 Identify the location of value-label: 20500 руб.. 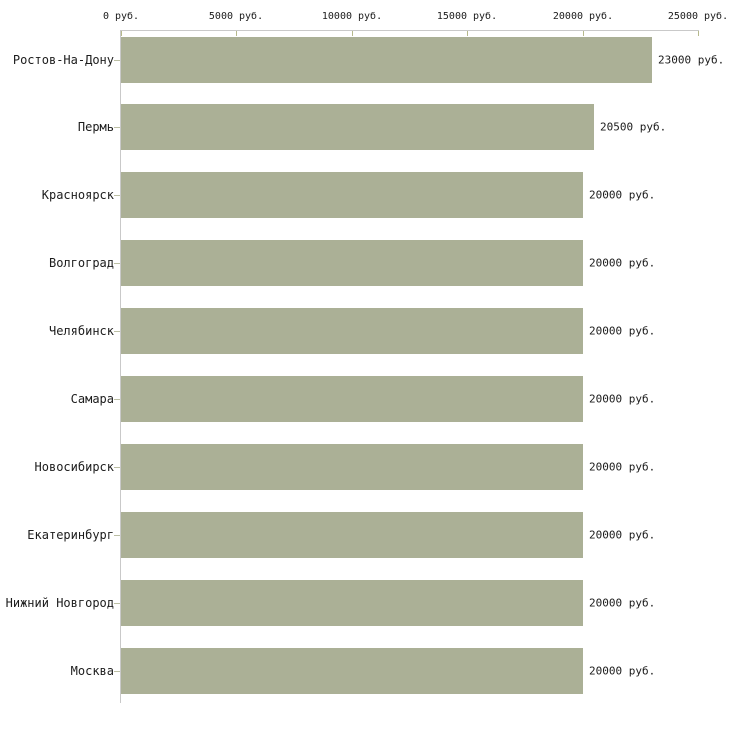
(633, 127).